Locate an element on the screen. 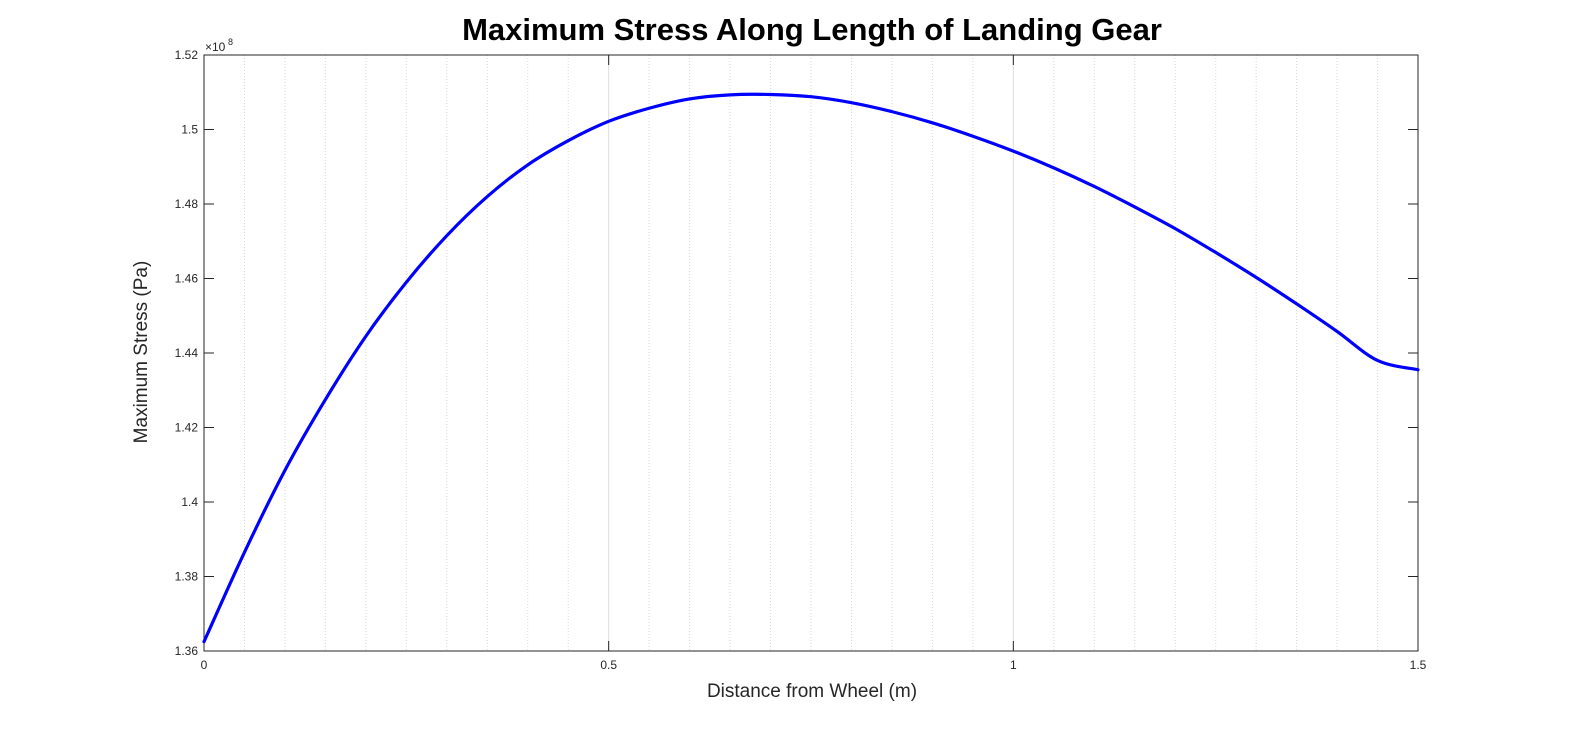  y-tick-label: 1.38 is located at coordinates (187, 577).